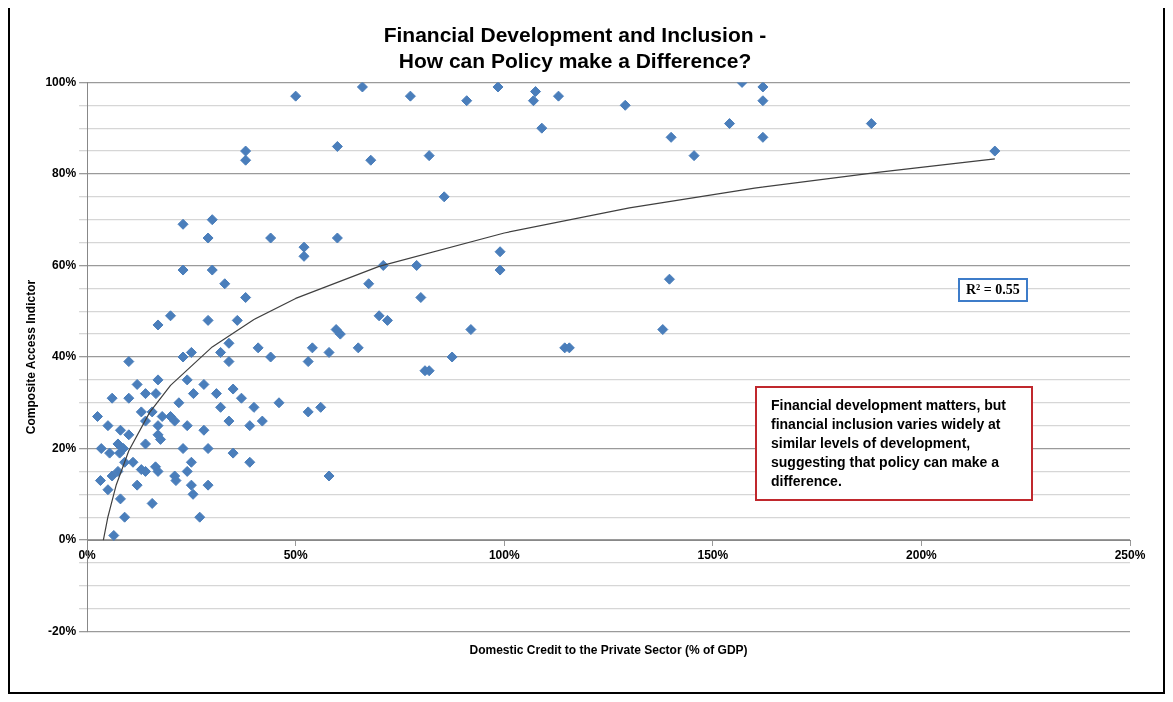  What do you see at coordinates (894, 443) in the screenshot?
I see `annotation: Financial development matters, but financial inclusion varies widely at similar levels of development, suggesting that policy can make a difference.` at bounding box center [894, 443].